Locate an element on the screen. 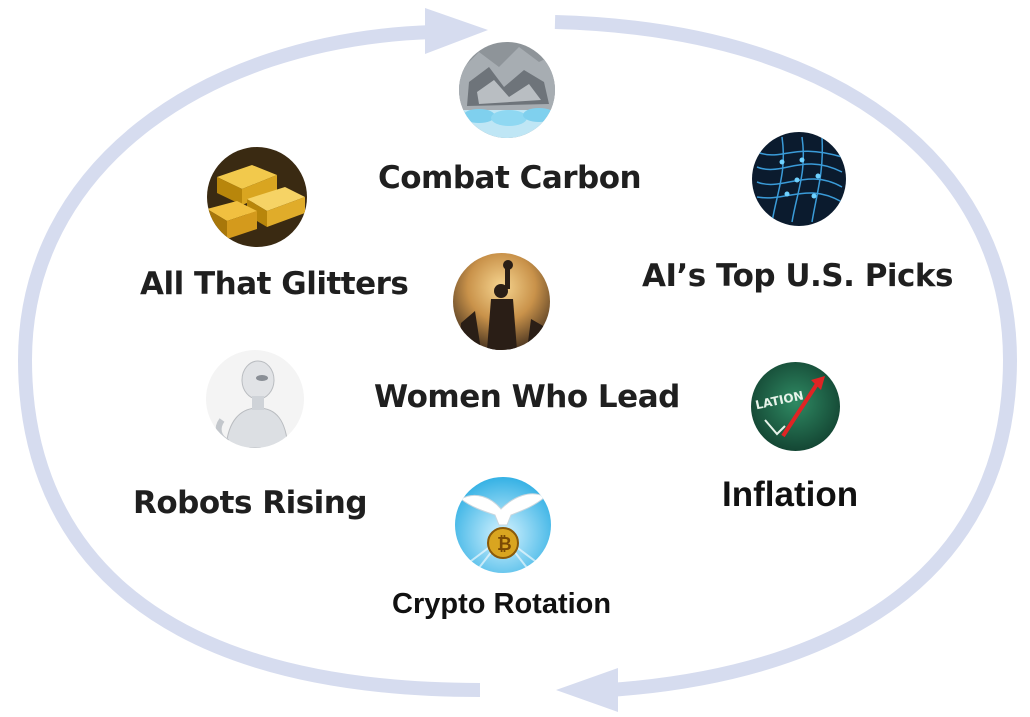  theme-label-ai-top-us-picks: AI’s Top U.S. Picks is located at coordinates (798, 276).